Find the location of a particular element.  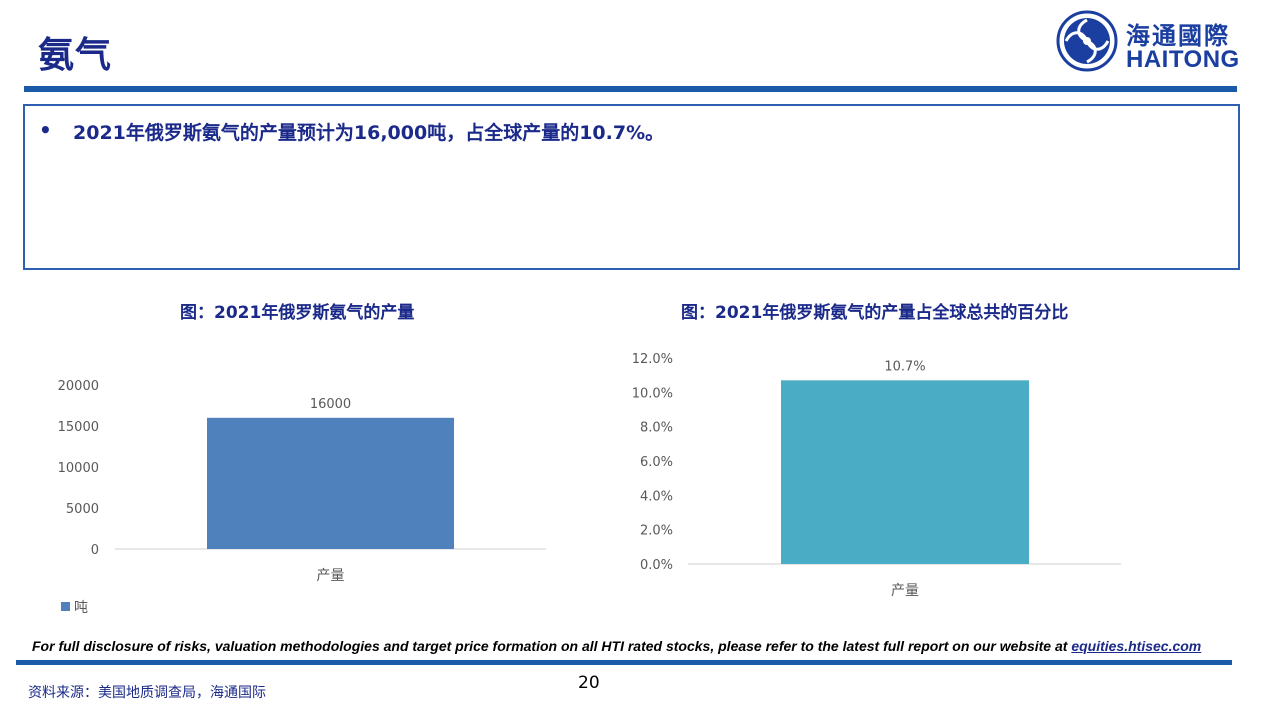

logo-chinese-text: 海通國際 is located at coordinates (1178, 36).